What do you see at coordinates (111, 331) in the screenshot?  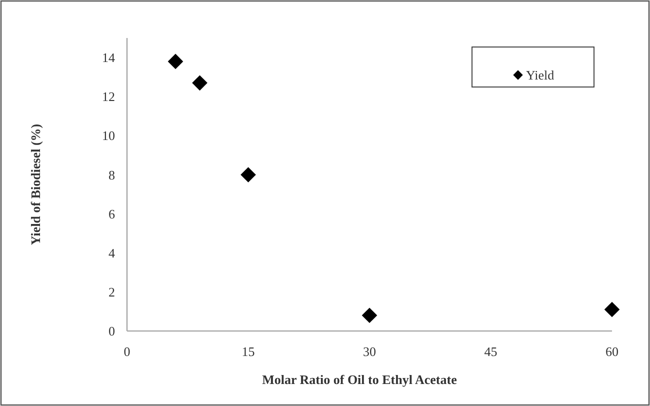 I see `y-tick-label: 0` at bounding box center [111, 331].